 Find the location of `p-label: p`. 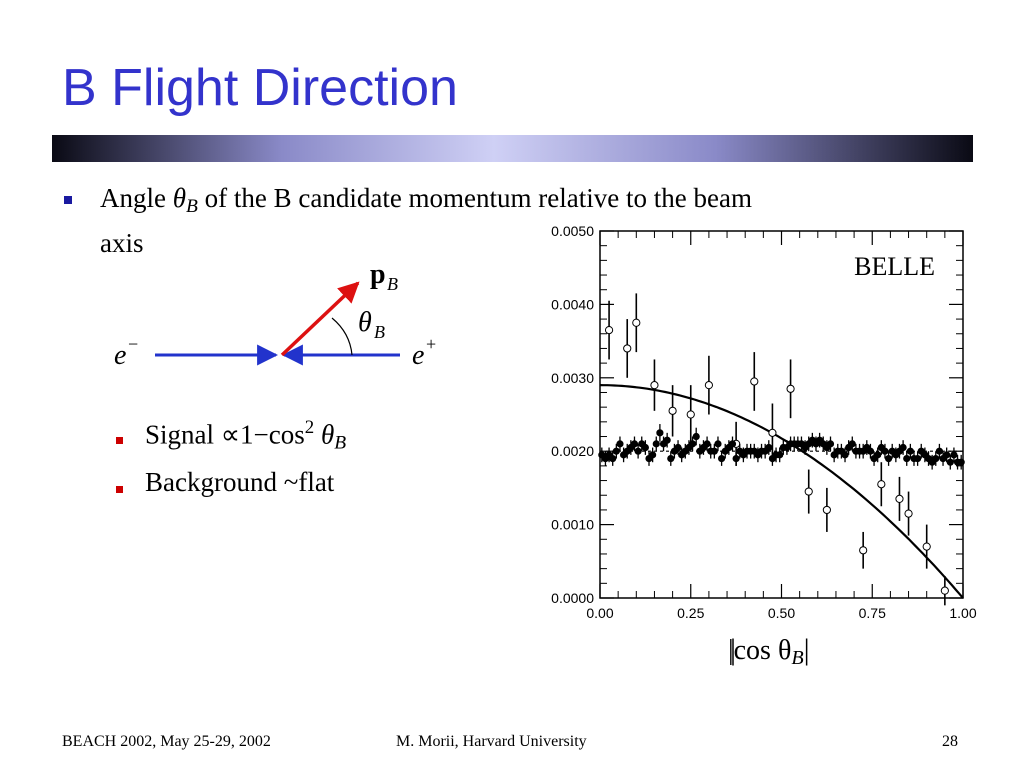

p-label: p is located at coordinates (378, 274).